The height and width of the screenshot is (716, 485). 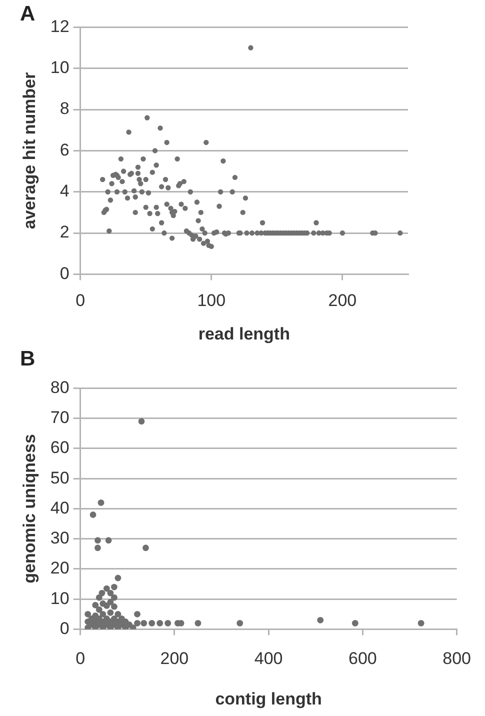 I want to click on y-tick-label: 60, so click(x=60, y=448).